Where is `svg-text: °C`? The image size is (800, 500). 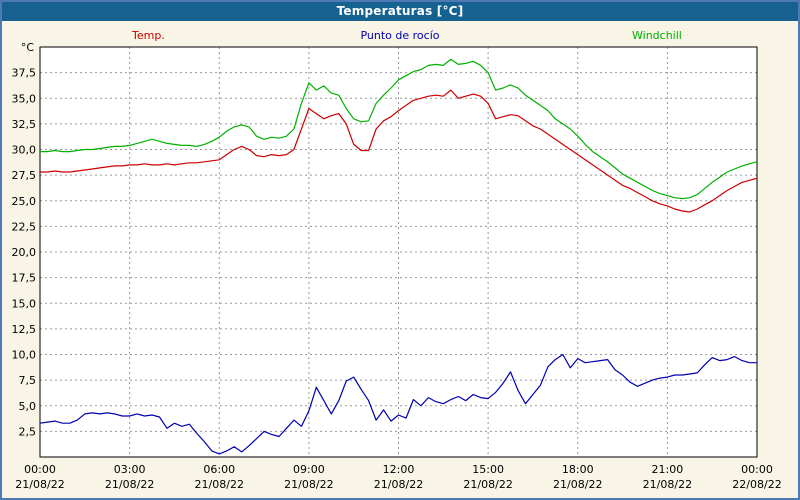
svg-text: °C is located at coordinates (28, 47).